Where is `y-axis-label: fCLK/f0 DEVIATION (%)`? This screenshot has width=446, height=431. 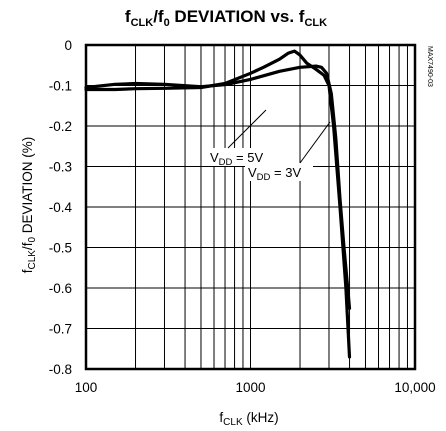 y-axis-label: fCLK/f0 DEVIATION (%) is located at coordinates (29, 205).